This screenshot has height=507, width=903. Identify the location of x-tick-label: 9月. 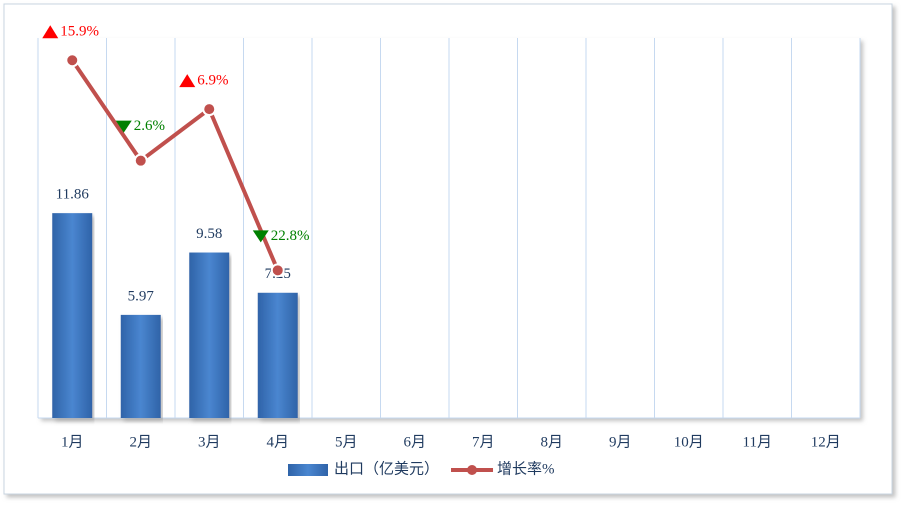
(620, 442).